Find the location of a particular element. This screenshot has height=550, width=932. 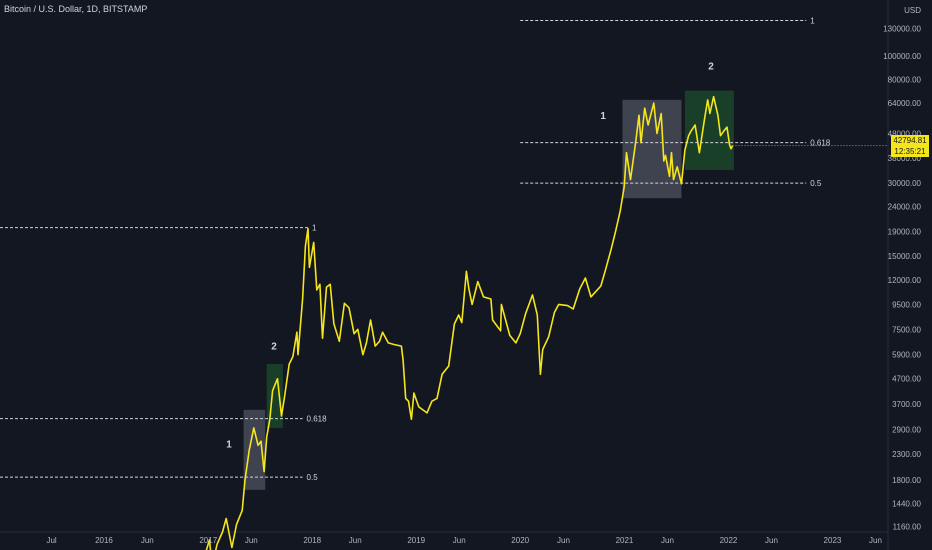

x-tick-label: 2022 is located at coordinates (729, 540).